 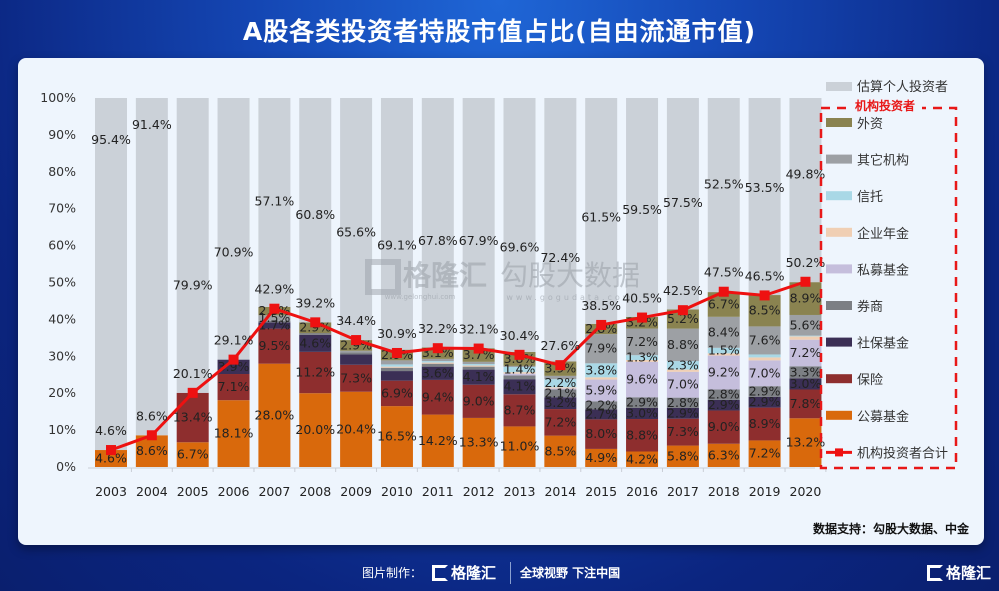 What do you see at coordinates (642, 298) in the screenshot?
I see `institution-total-label: 40.5%` at bounding box center [642, 298].